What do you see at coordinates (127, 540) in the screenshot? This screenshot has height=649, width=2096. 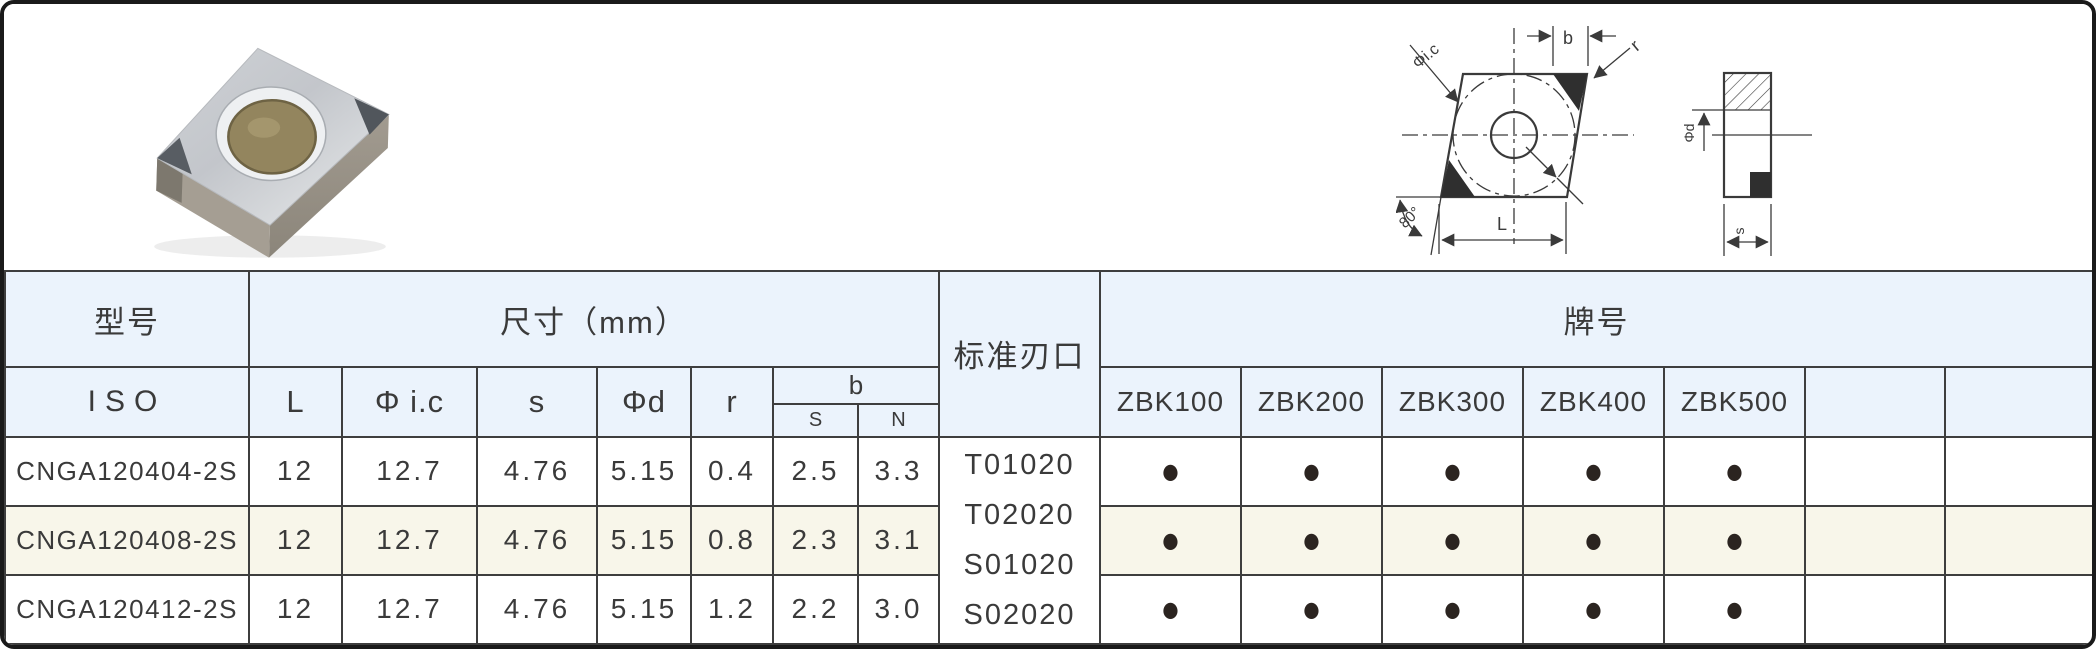 I see `model-cell: CNGA120408-2S` at bounding box center [127, 540].